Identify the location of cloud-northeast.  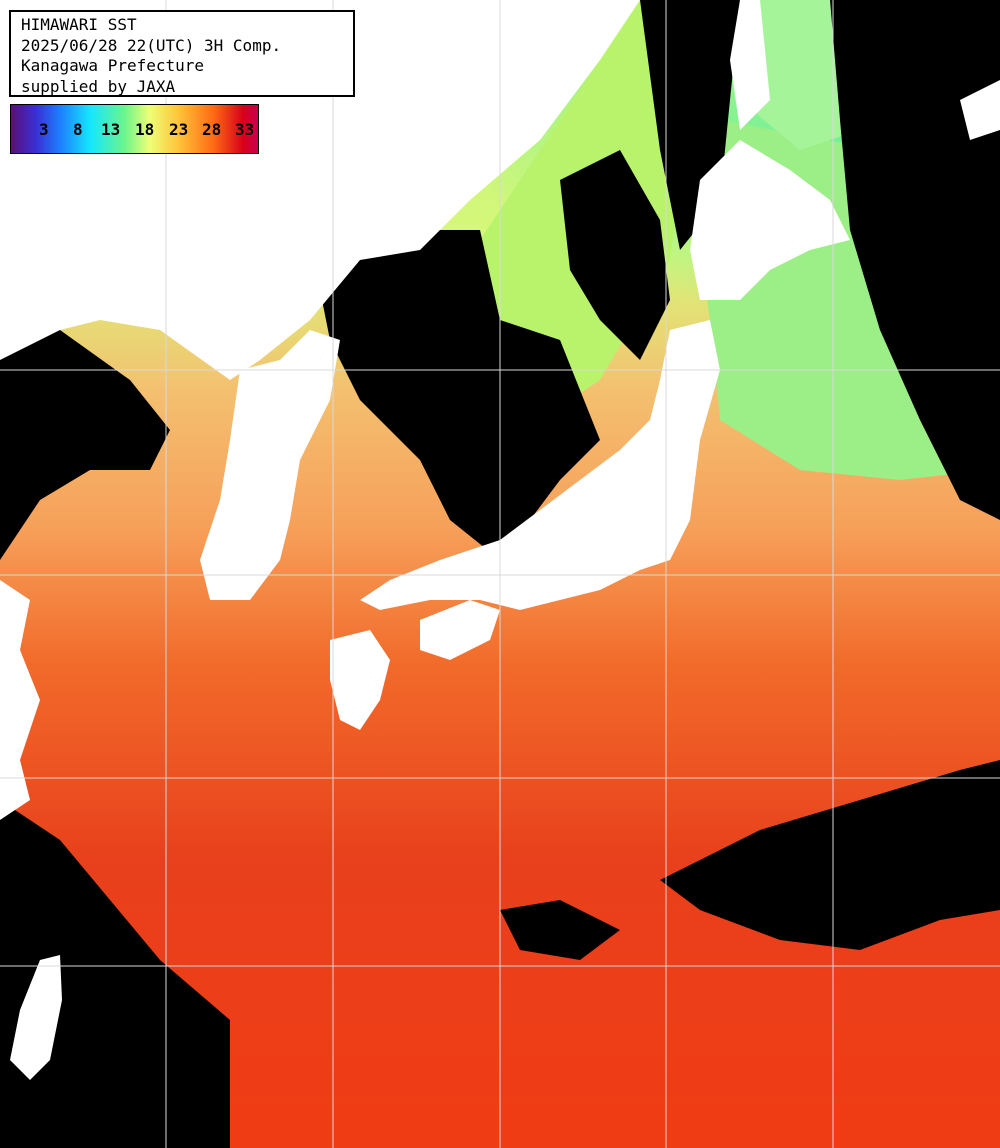
(915, 260).